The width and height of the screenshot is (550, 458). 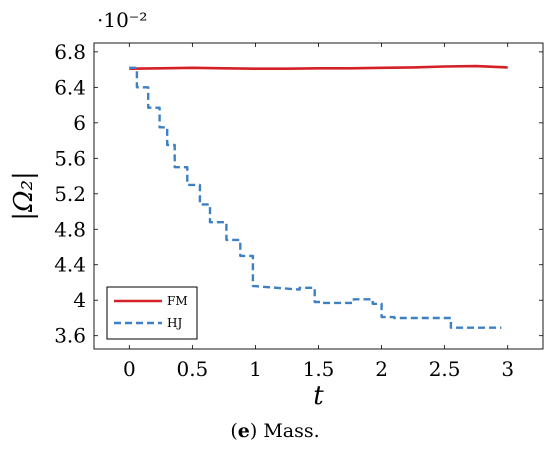 I want to click on y-tick-label: 6.8, so click(x=70, y=52).